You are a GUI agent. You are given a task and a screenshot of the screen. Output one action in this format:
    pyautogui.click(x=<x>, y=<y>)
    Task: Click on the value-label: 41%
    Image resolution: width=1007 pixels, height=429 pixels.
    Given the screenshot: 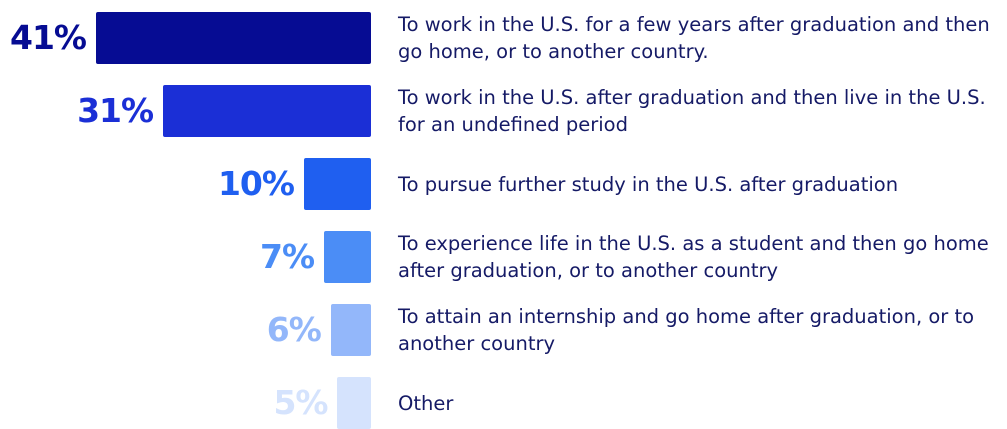 What is the action you would take?
    pyautogui.click(x=48, y=37)
    